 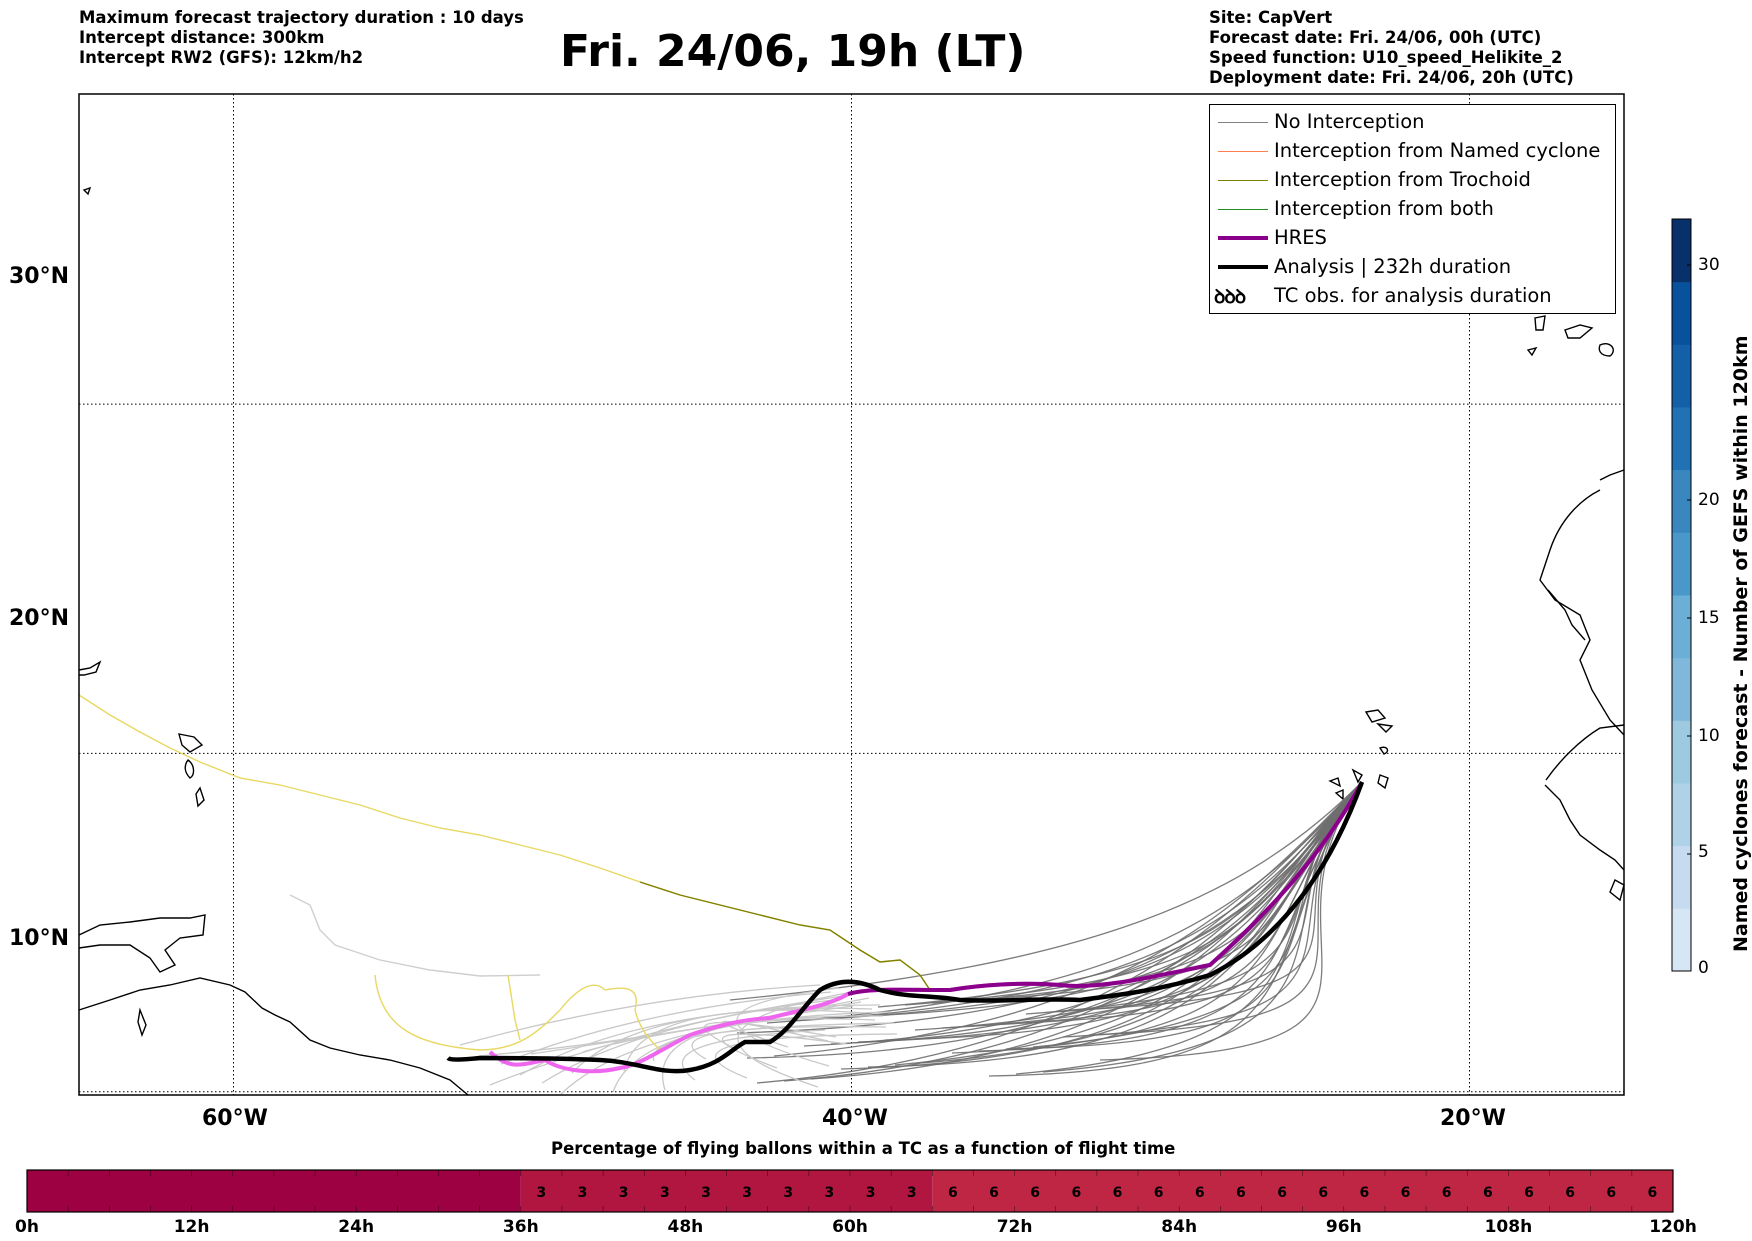 I want to click on lat-label-20n: 20°N, so click(x=39, y=618).